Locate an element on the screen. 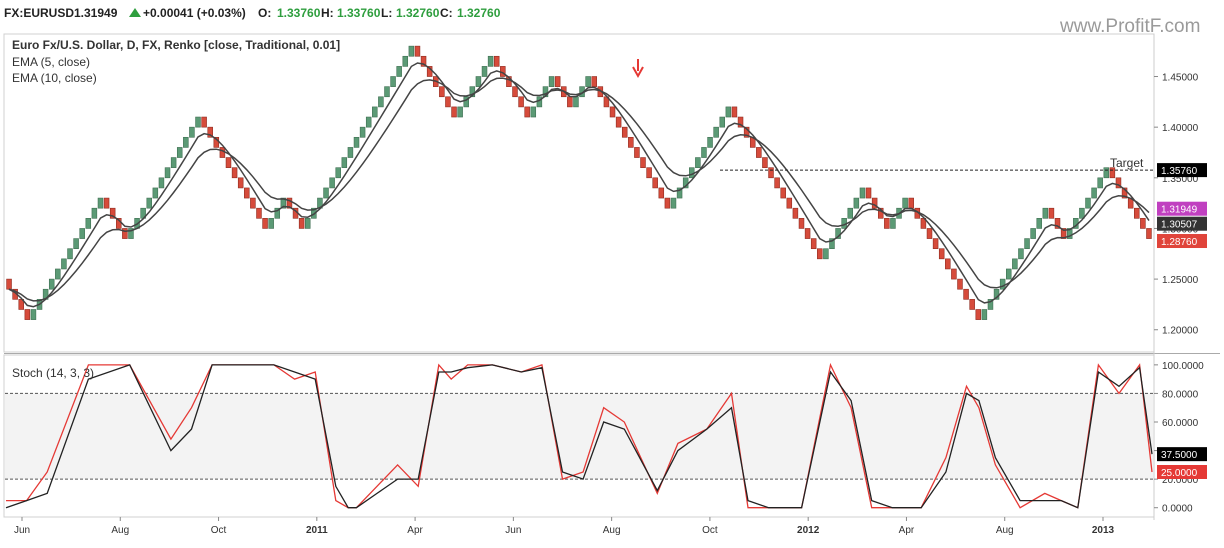  price-tick-label: 1.25000 is located at coordinates (1180, 280).